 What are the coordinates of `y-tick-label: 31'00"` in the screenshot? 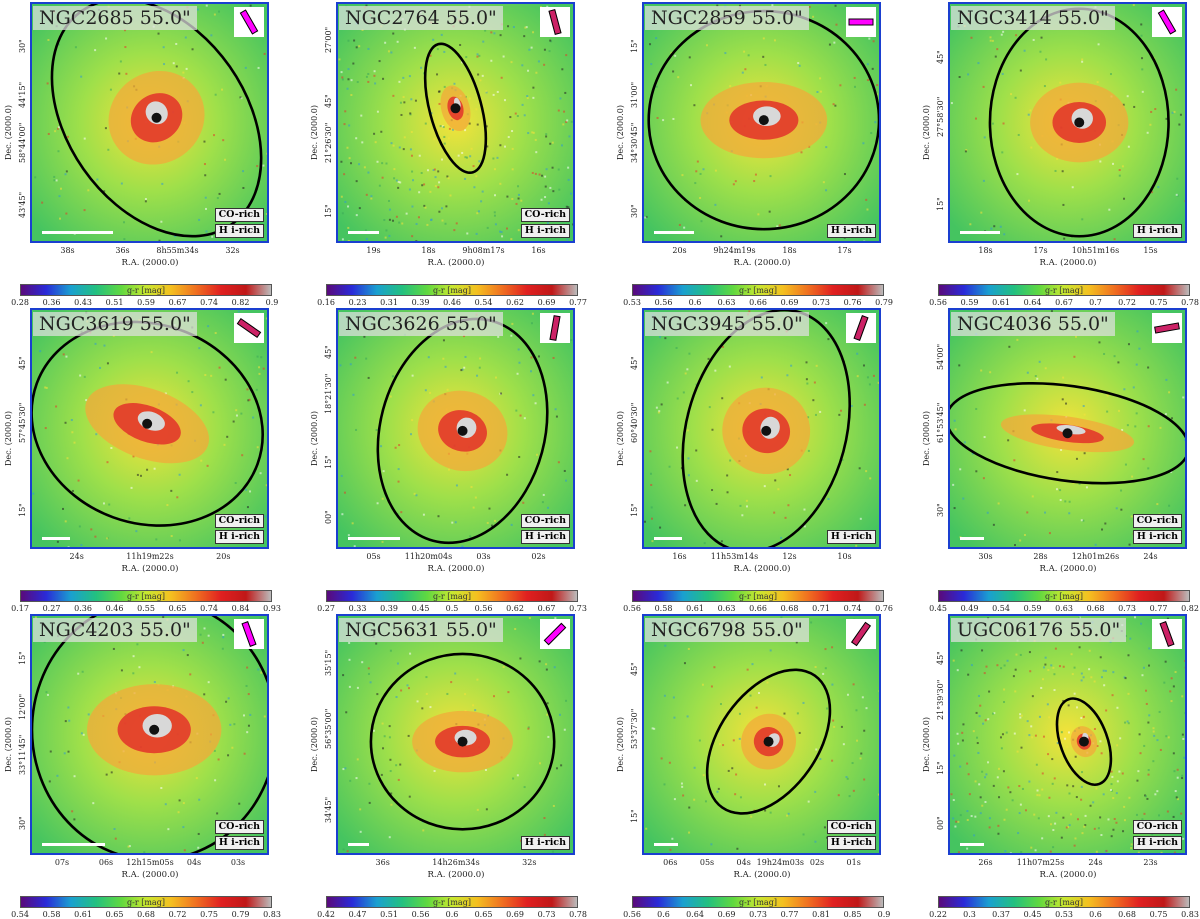 It's located at (634, 95).